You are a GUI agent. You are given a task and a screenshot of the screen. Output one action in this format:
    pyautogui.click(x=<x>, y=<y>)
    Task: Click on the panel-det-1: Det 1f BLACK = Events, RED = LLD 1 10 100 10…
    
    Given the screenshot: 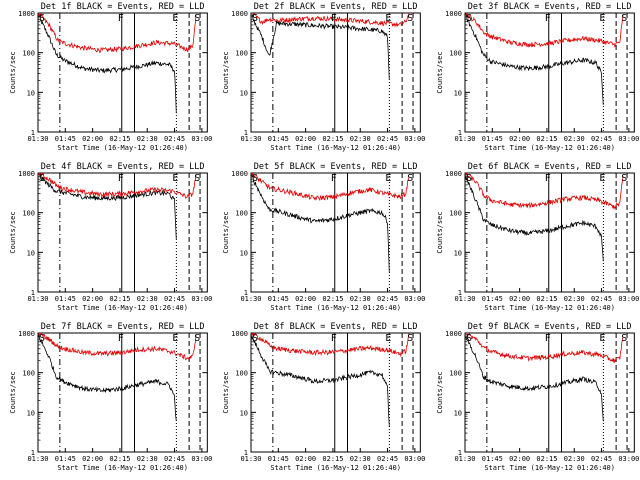 What is the action you would take?
    pyautogui.click(x=110, y=77)
    